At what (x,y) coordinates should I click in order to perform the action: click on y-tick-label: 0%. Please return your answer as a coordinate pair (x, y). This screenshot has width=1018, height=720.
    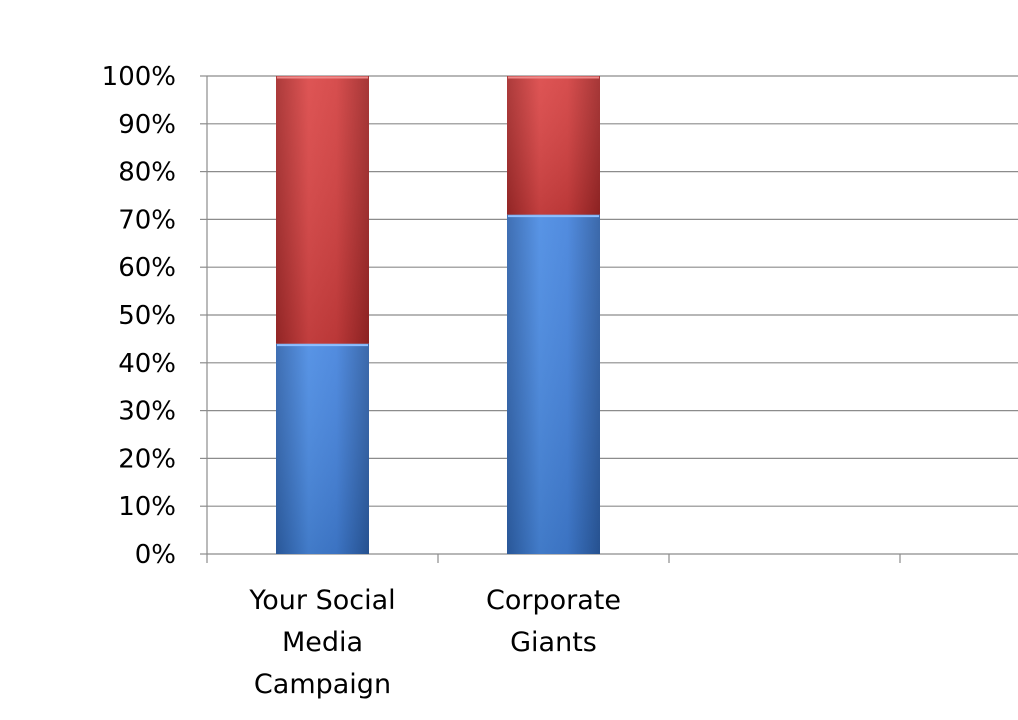
    Looking at the image, I should click on (155, 555).